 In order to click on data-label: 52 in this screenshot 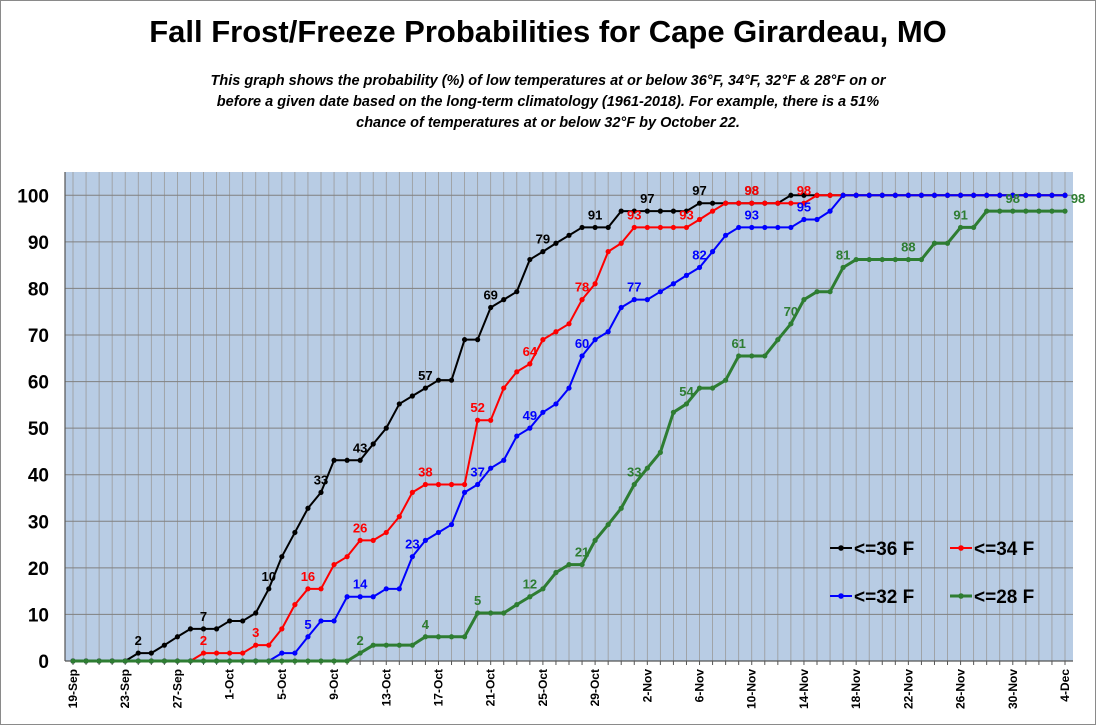, I will do `click(477, 407)`.